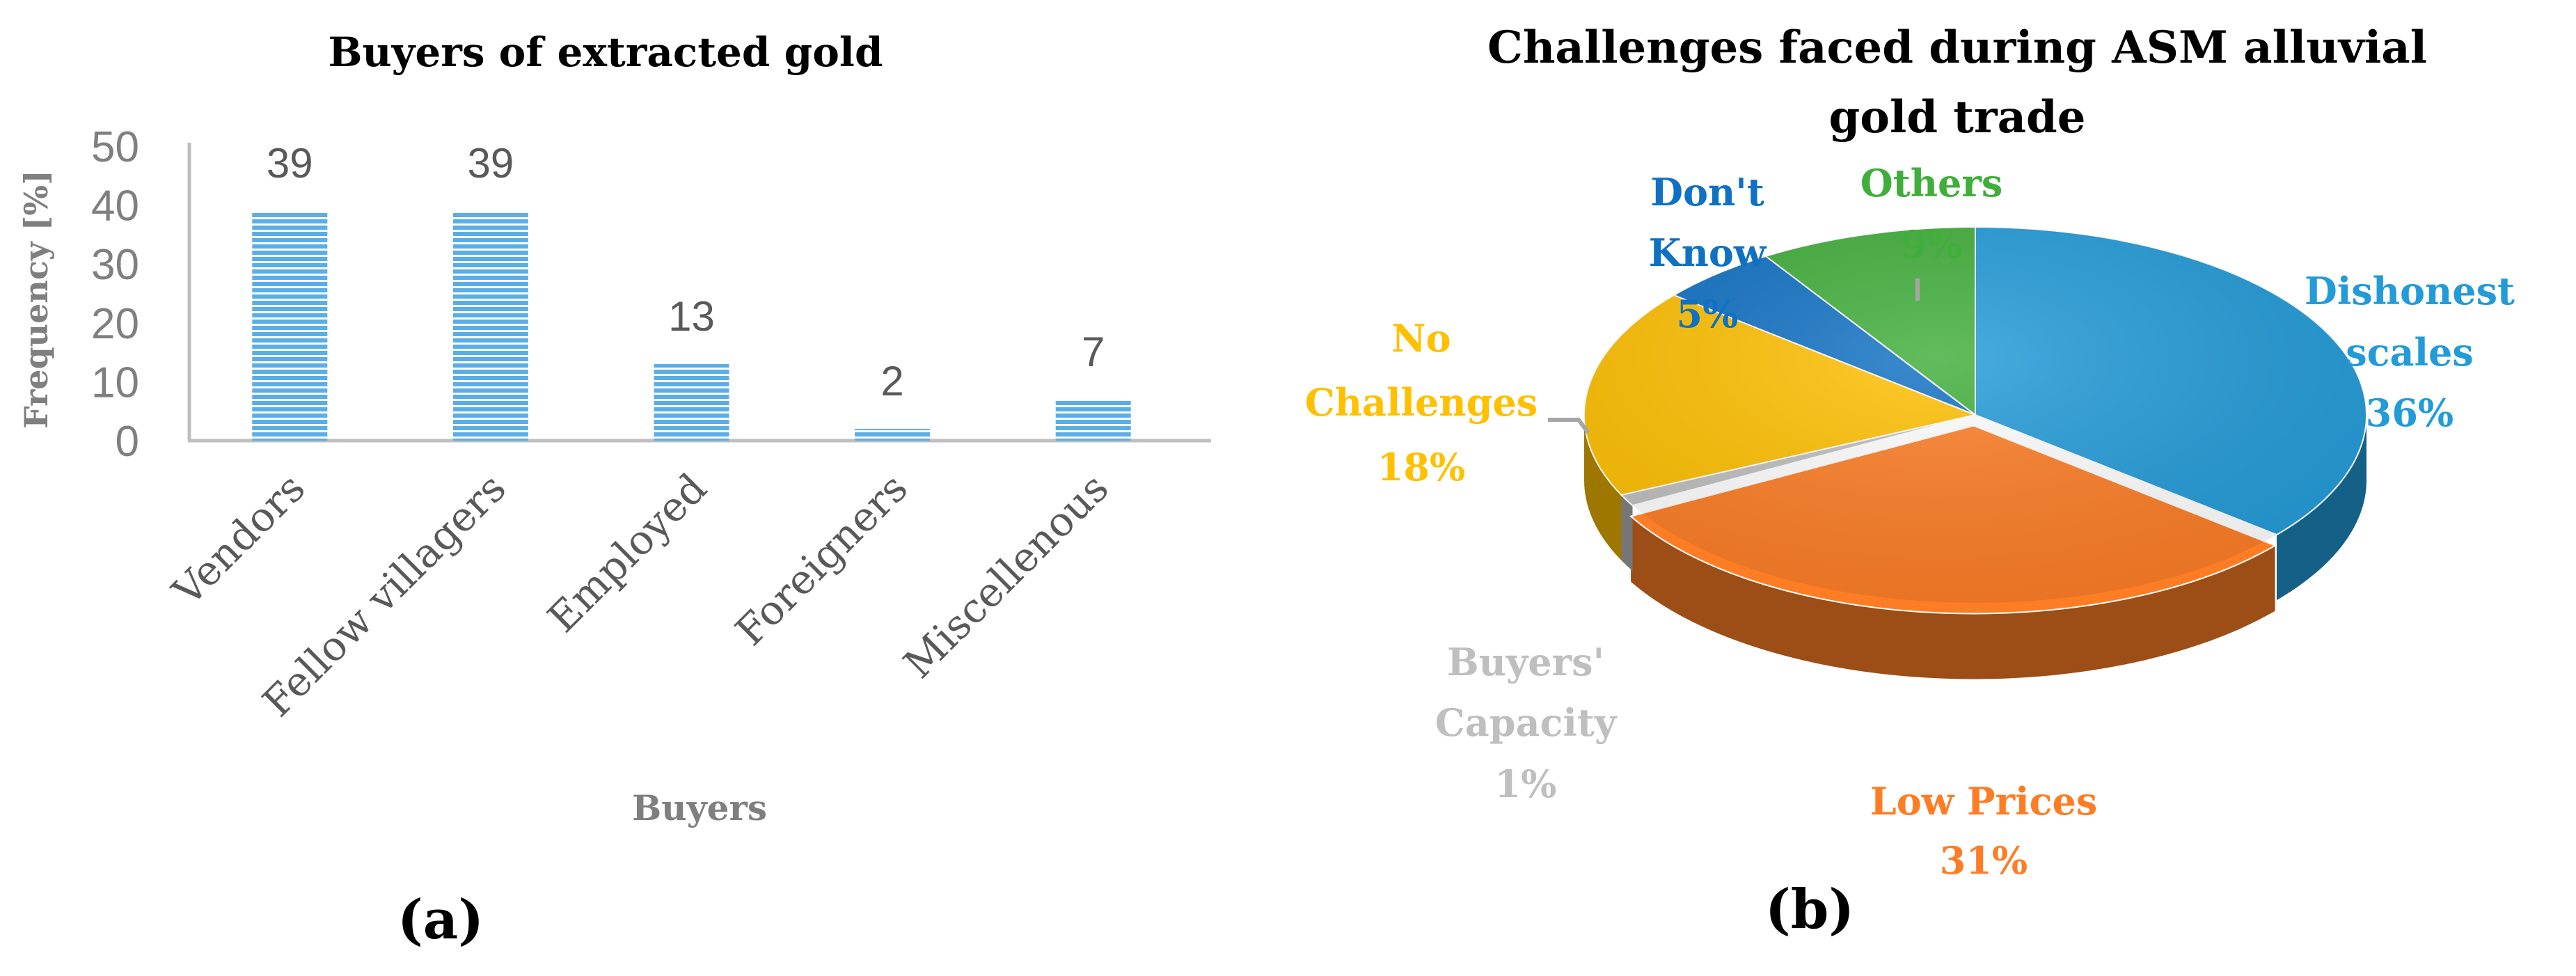 This screenshot has width=2576, height=976. Describe the element at coordinates (440, 920) in the screenshot. I see `panel-label-a: (a)` at that location.